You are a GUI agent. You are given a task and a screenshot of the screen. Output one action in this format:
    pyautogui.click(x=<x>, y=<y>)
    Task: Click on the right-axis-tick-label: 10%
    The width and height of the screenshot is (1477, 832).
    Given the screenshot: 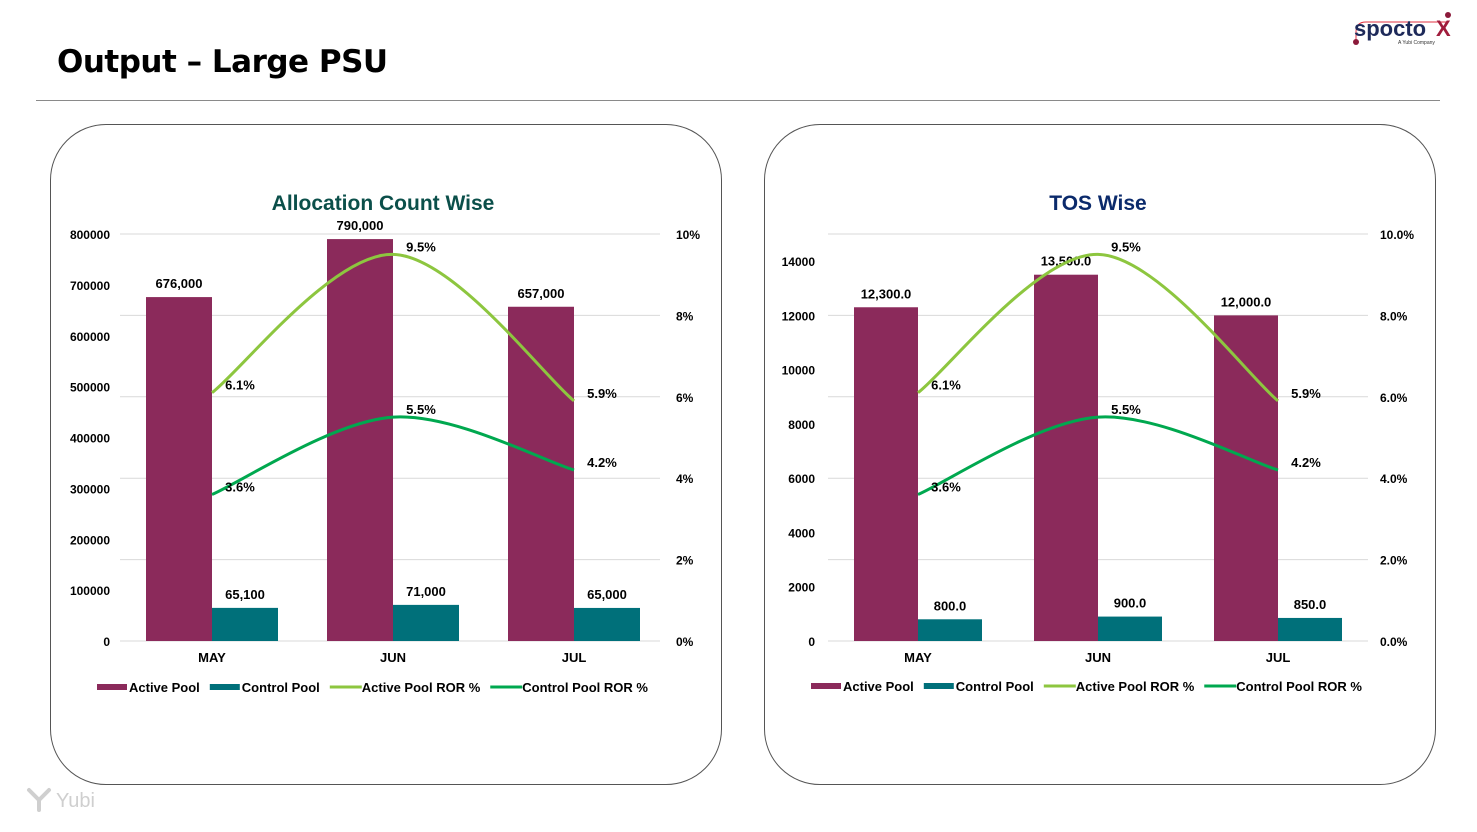 What is the action you would take?
    pyautogui.click(x=688, y=235)
    